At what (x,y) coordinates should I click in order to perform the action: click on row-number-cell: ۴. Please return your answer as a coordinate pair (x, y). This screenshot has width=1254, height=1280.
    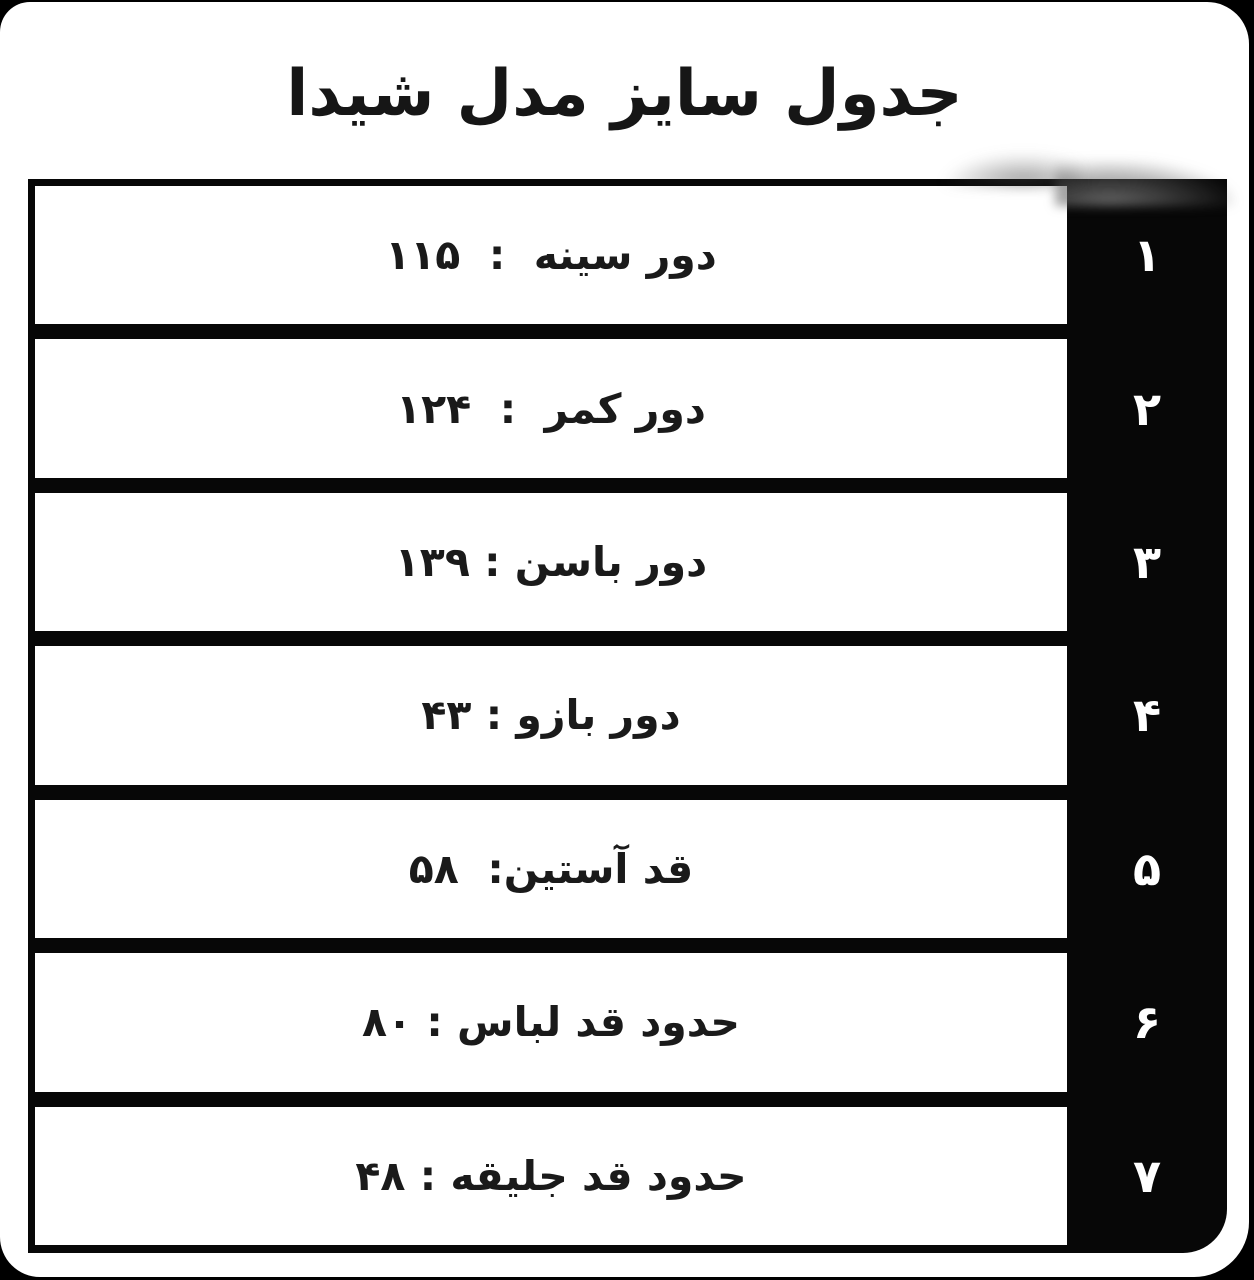
    Looking at the image, I should click on (1147, 715).